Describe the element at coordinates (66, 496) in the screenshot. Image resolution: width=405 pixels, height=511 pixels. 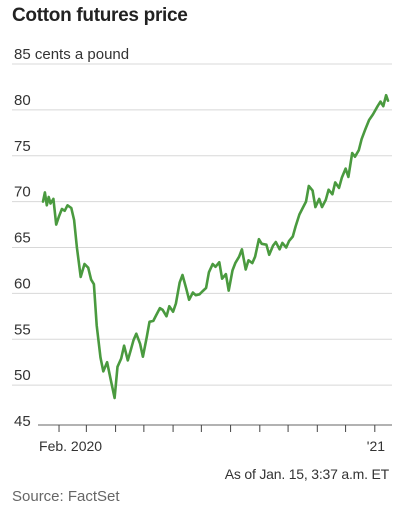
I see `source-note: Source: FactSet` at that location.